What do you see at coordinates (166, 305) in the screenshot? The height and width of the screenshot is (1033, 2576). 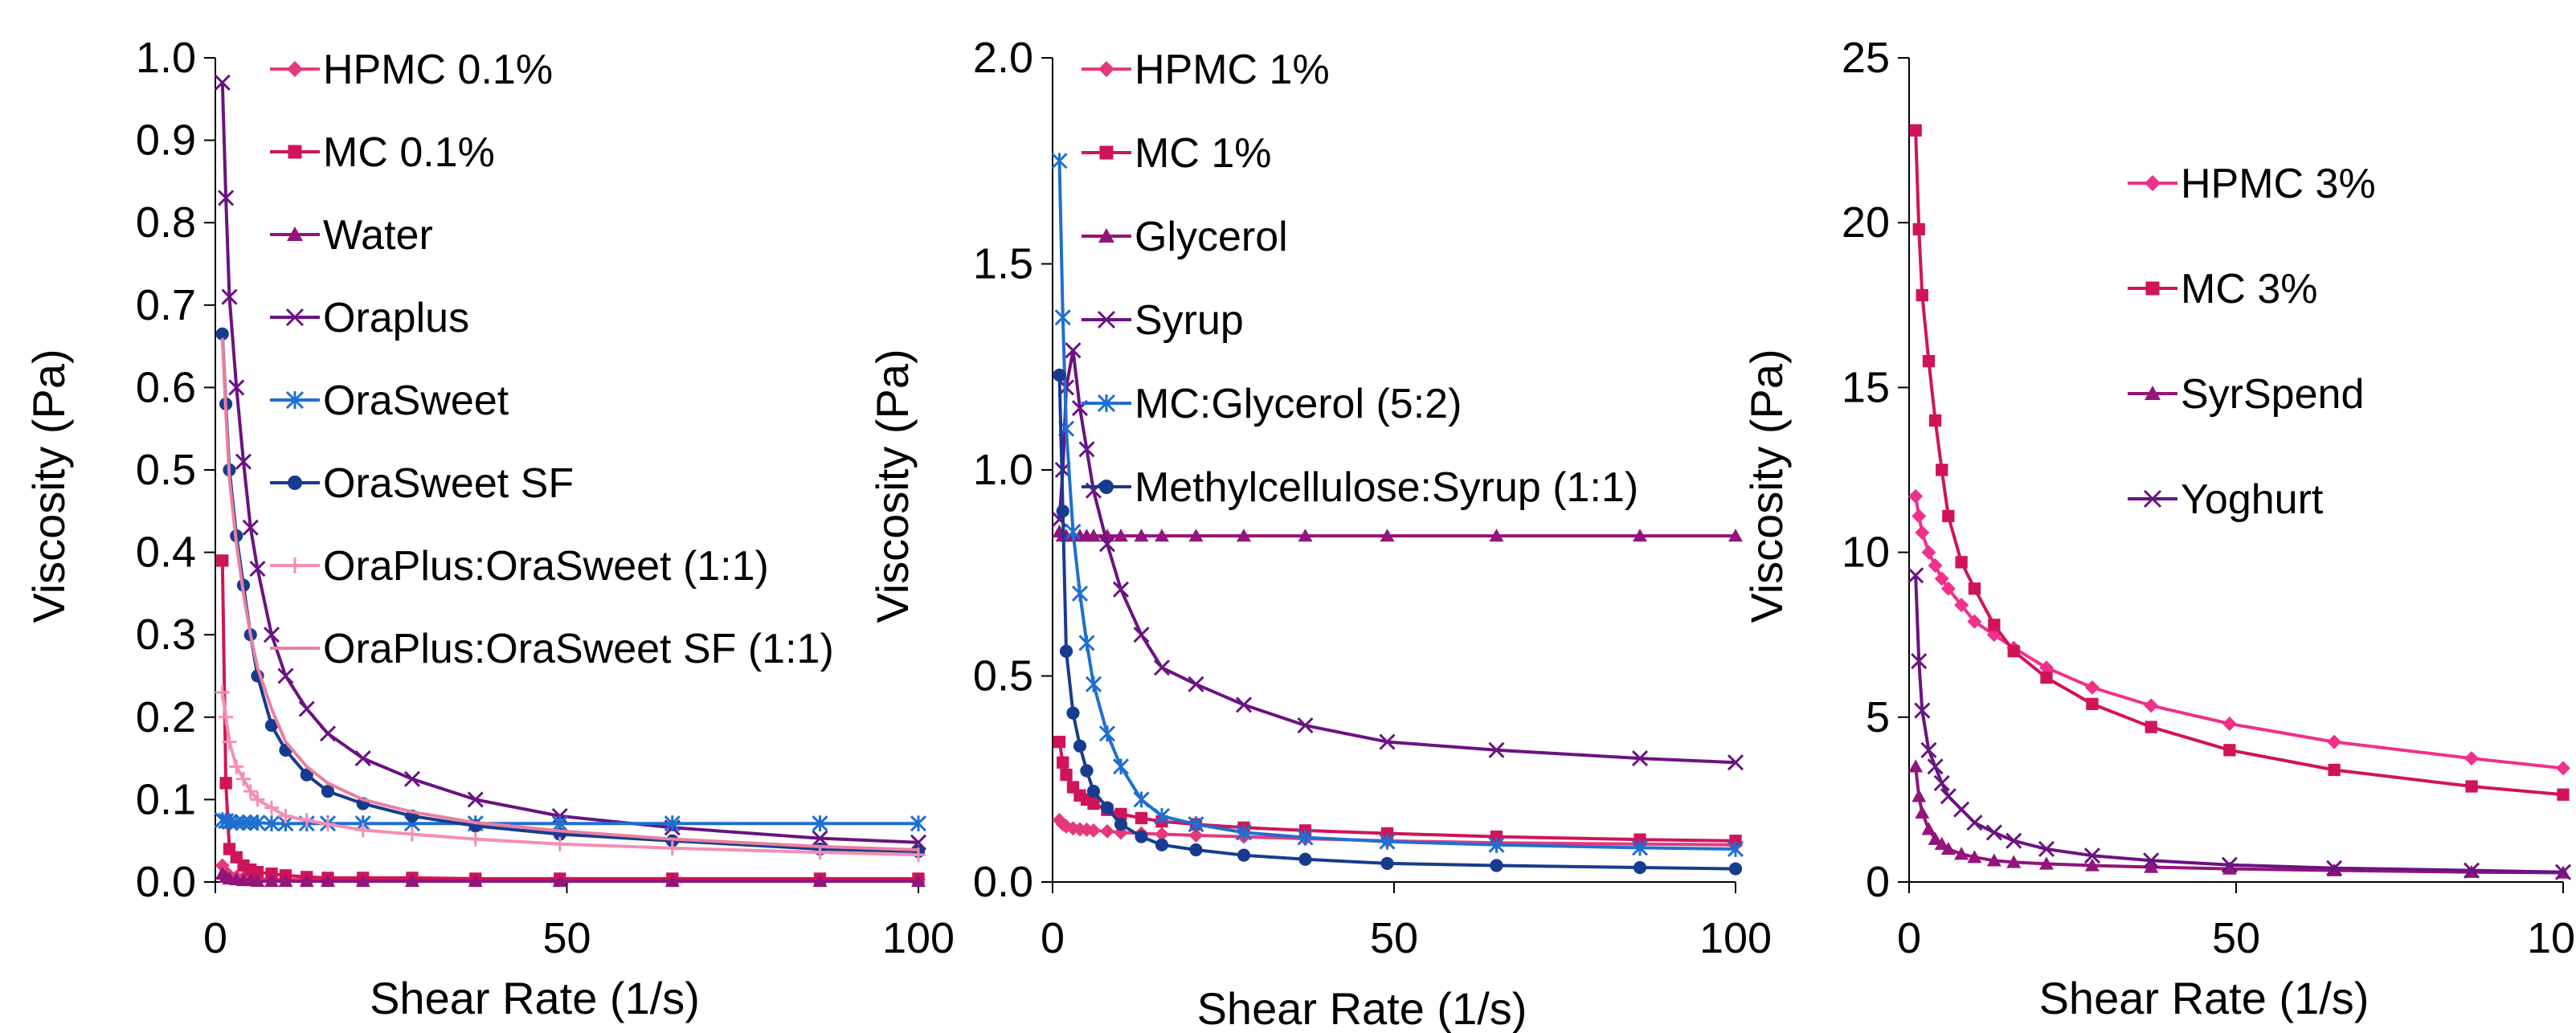 I see `y-tick-label: 0.7` at bounding box center [166, 305].